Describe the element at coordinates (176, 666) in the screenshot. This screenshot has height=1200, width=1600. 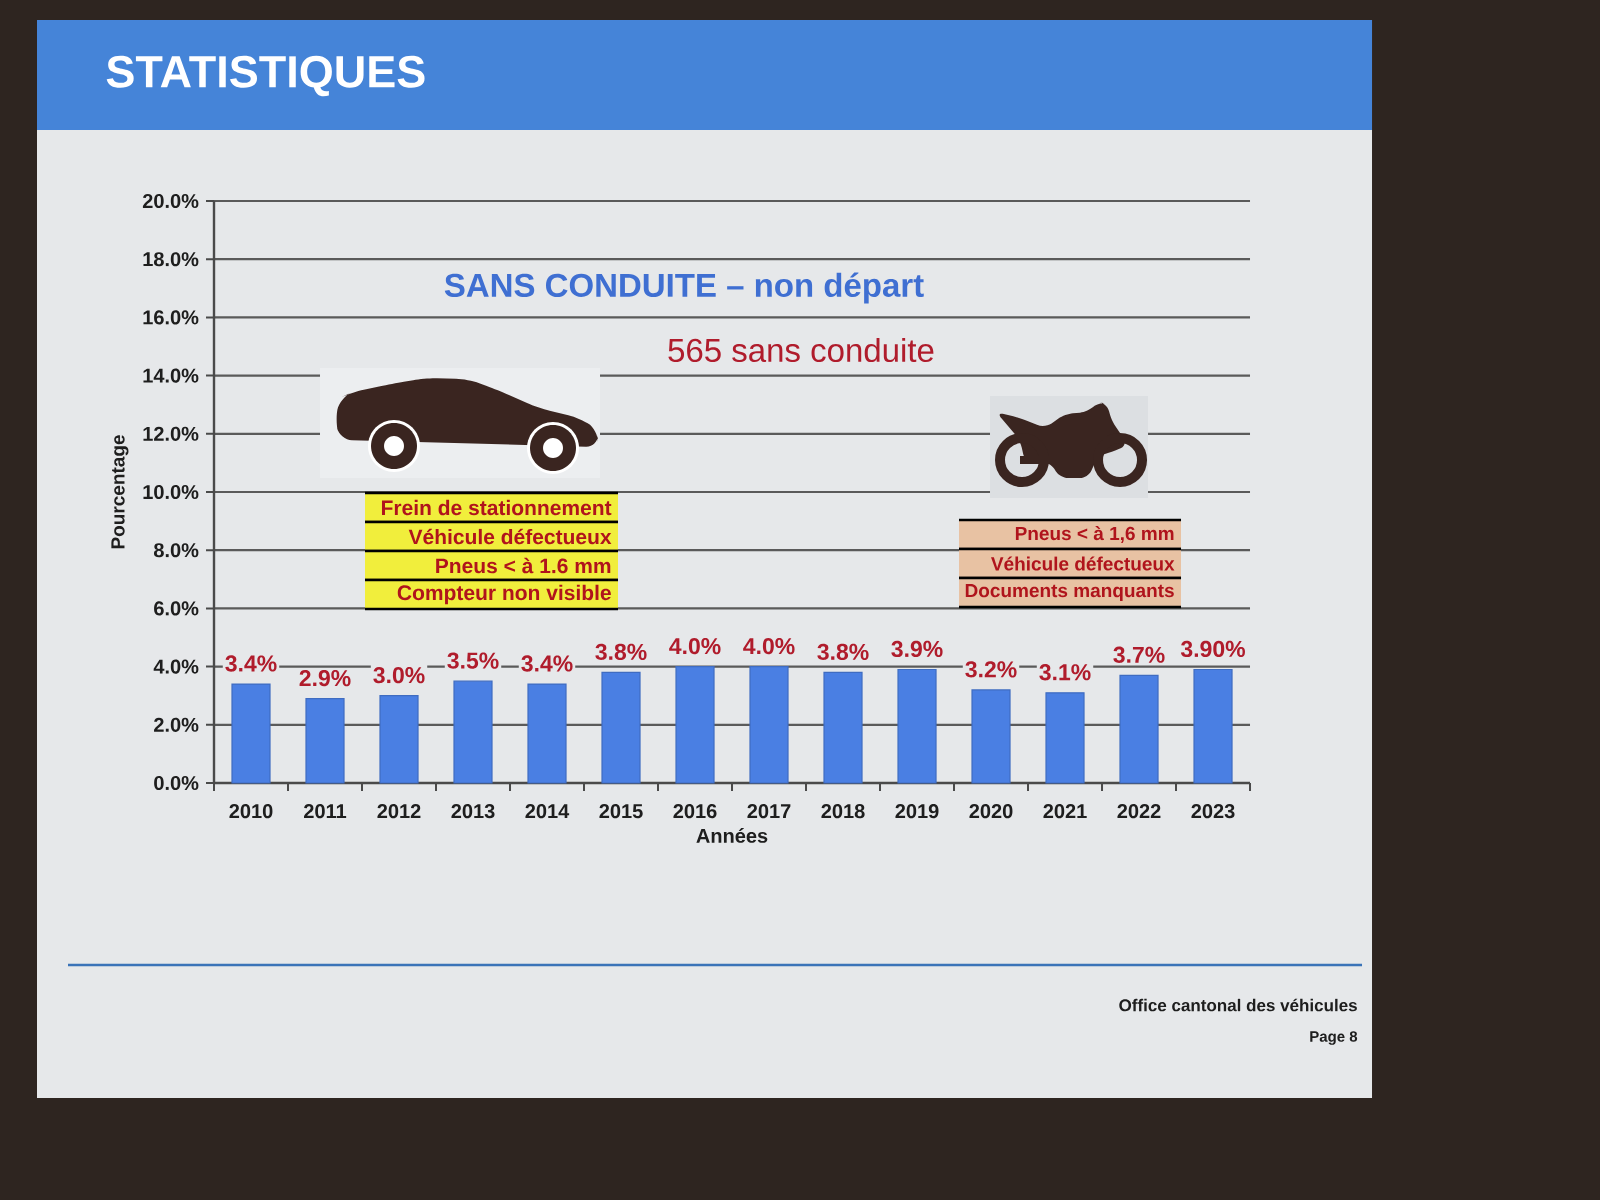
I see `y-tick-label: 4.0%` at that location.